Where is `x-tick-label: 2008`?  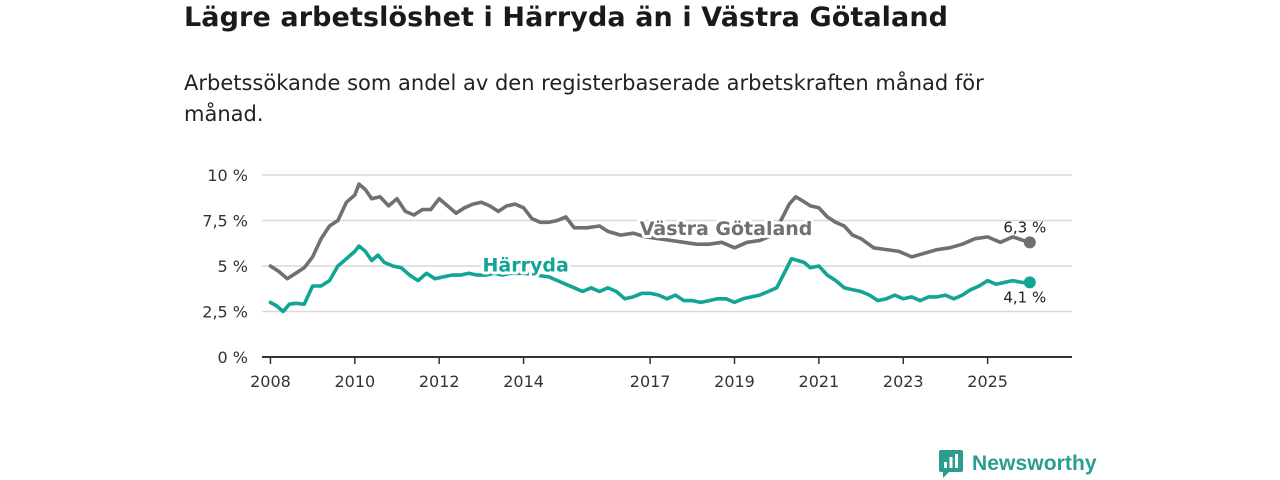
x-tick-label: 2008 is located at coordinates (270, 381).